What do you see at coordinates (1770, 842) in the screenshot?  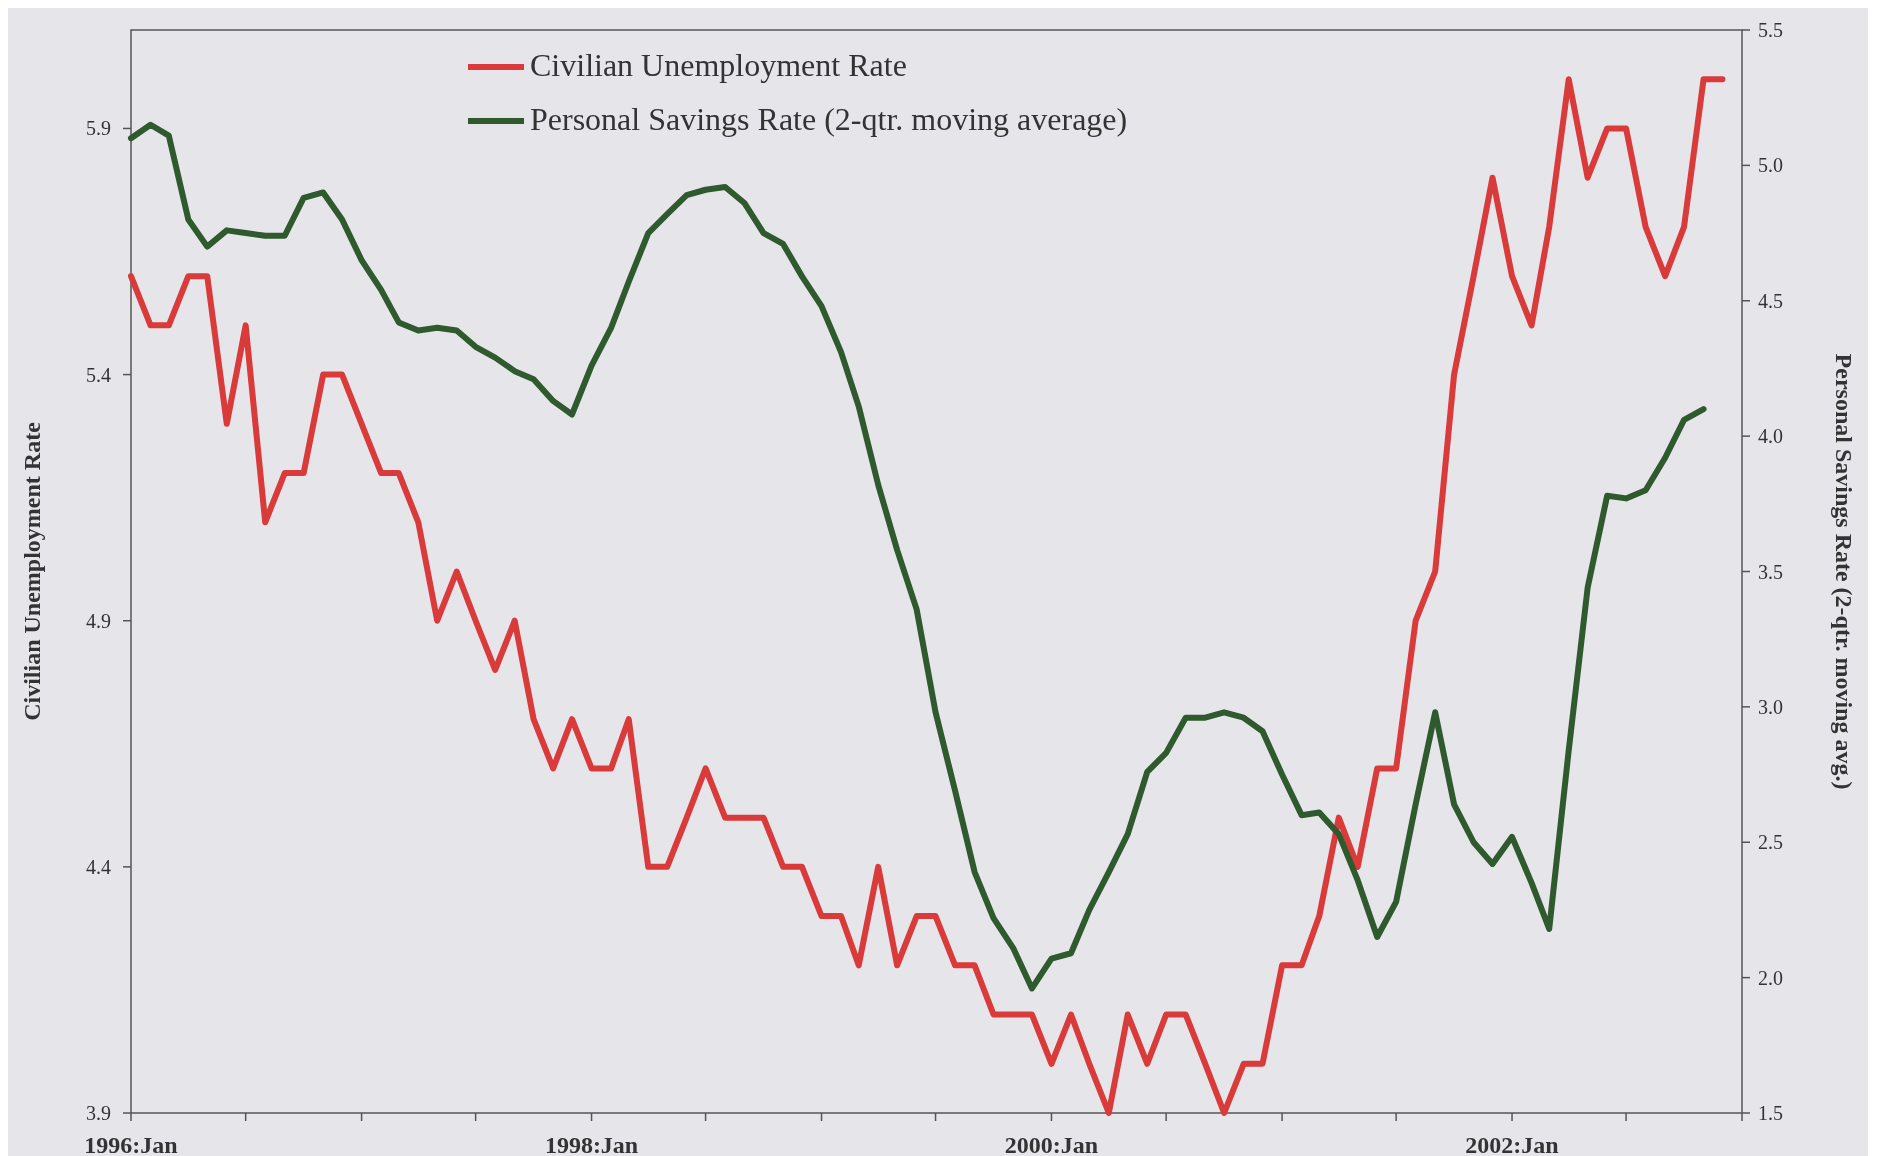 I see `y2-tick-label: 2.5` at bounding box center [1770, 842].